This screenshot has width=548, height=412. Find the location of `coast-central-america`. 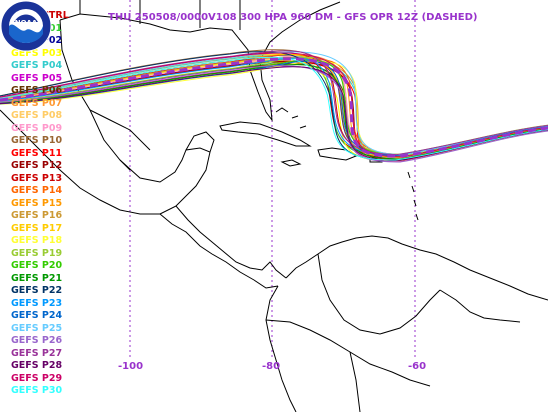

coast-central-america is located at coordinates (223, 242).